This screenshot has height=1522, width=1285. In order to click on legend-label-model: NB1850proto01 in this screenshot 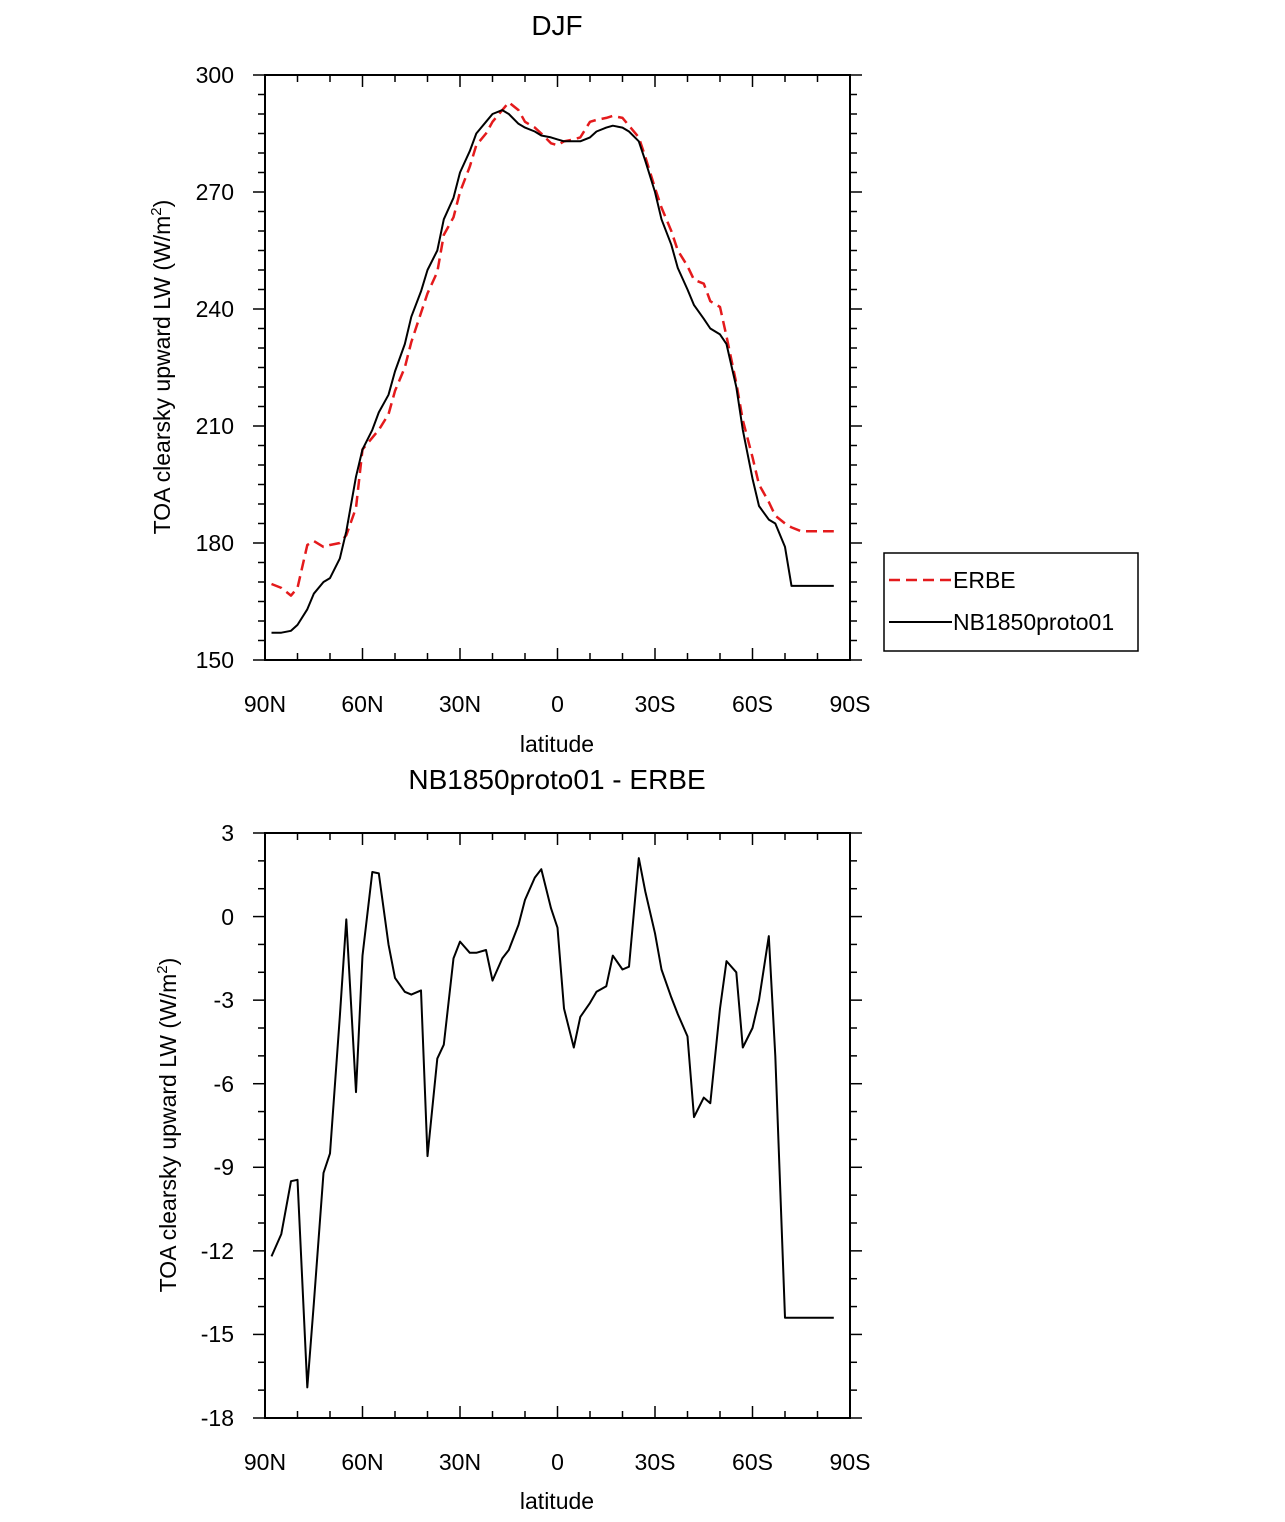, I will do `click(1033, 622)`.